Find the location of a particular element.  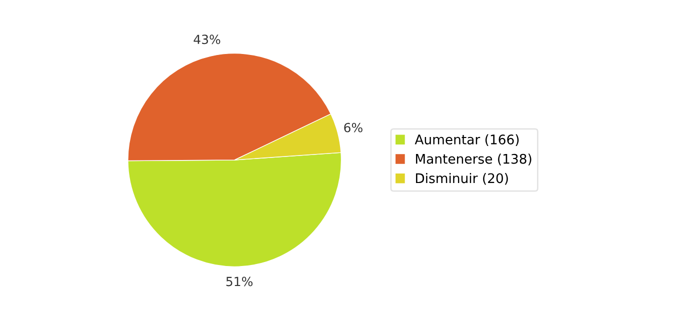

data-label: 51% is located at coordinates (239, 281).